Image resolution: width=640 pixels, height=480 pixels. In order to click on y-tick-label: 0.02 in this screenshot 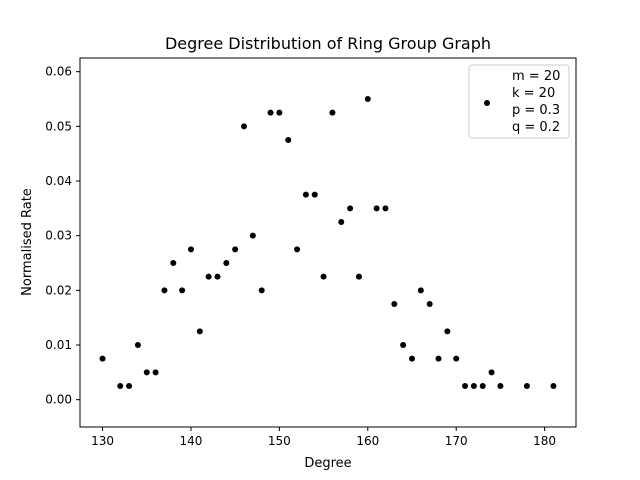, I will do `click(58, 290)`.